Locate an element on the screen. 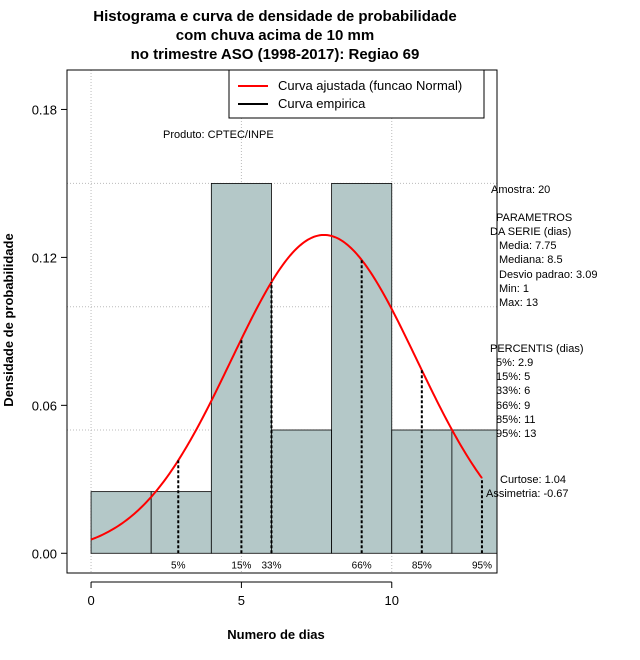 The height and width of the screenshot is (660, 640). x-tick-label: 10 is located at coordinates (392, 600).